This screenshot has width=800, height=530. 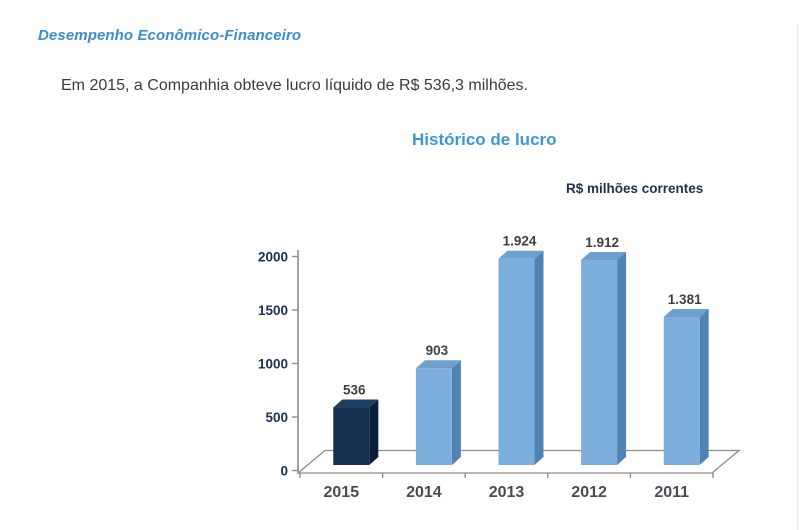 I want to click on bar-2014, so click(x=433, y=416).